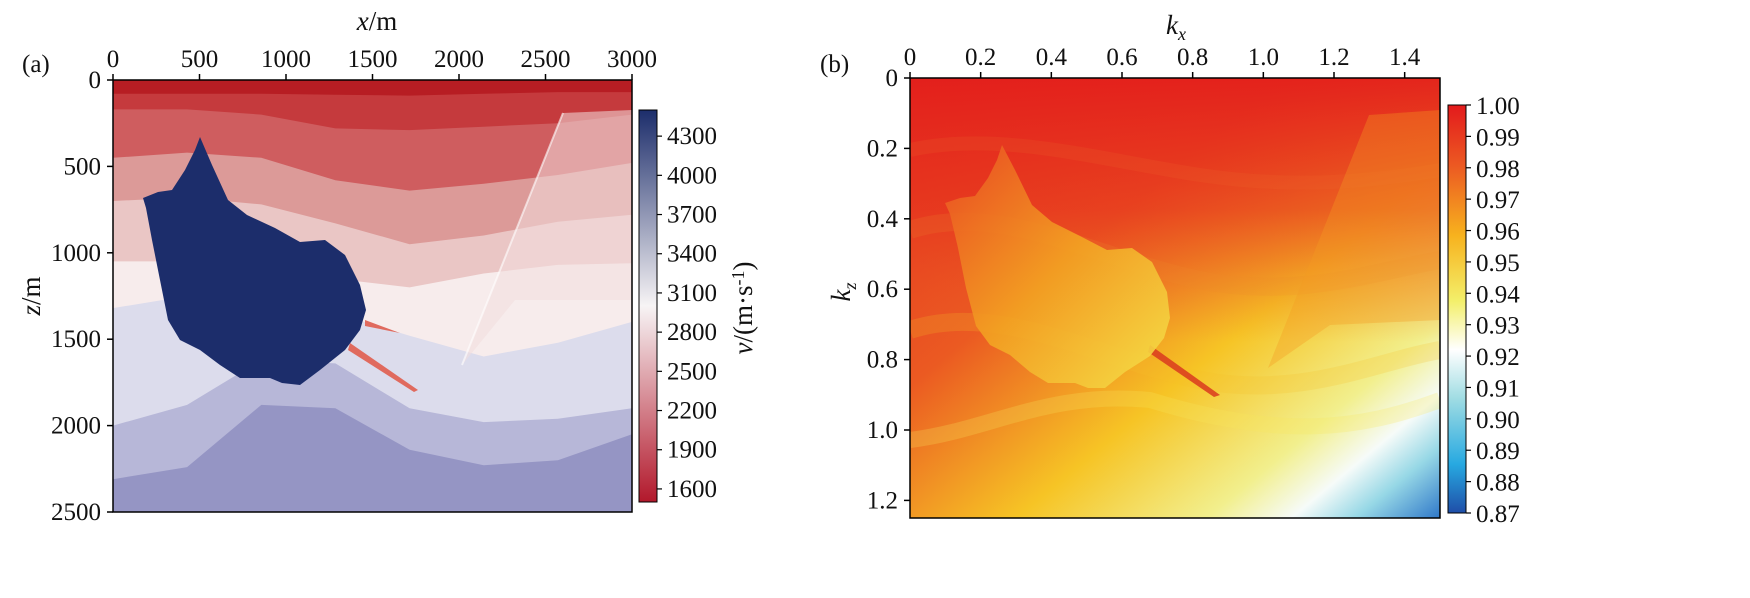 This screenshot has height=598, width=1750. Describe the element at coordinates (76, 512) in the screenshot. I see `y-tick-label-a: 2500` at that location.